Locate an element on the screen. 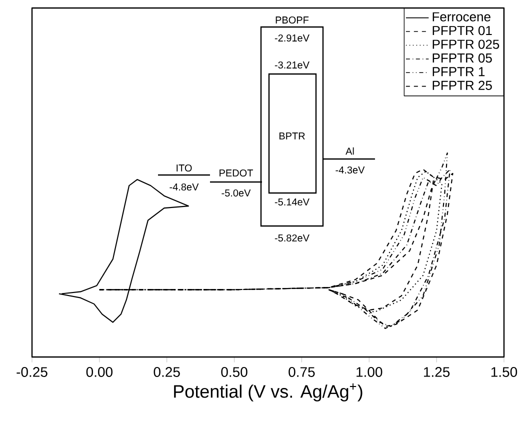 The width and height of the screenshot is (526, 422). annotation: ITO is located at coordinates (184, 168).